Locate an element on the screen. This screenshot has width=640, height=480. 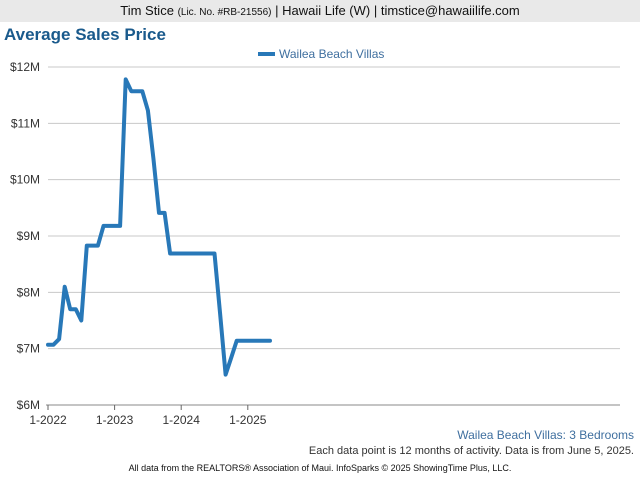
legend: Wailea Beach Villas is located at coordinates (321, 54).